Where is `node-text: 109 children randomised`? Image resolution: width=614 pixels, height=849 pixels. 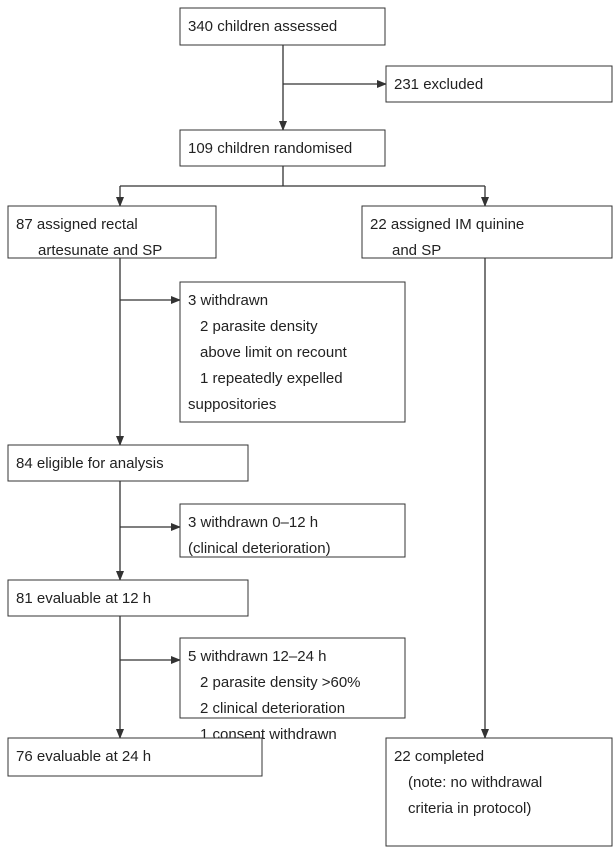
node-text: 109 children randomised is located at coordinates (270, 148).